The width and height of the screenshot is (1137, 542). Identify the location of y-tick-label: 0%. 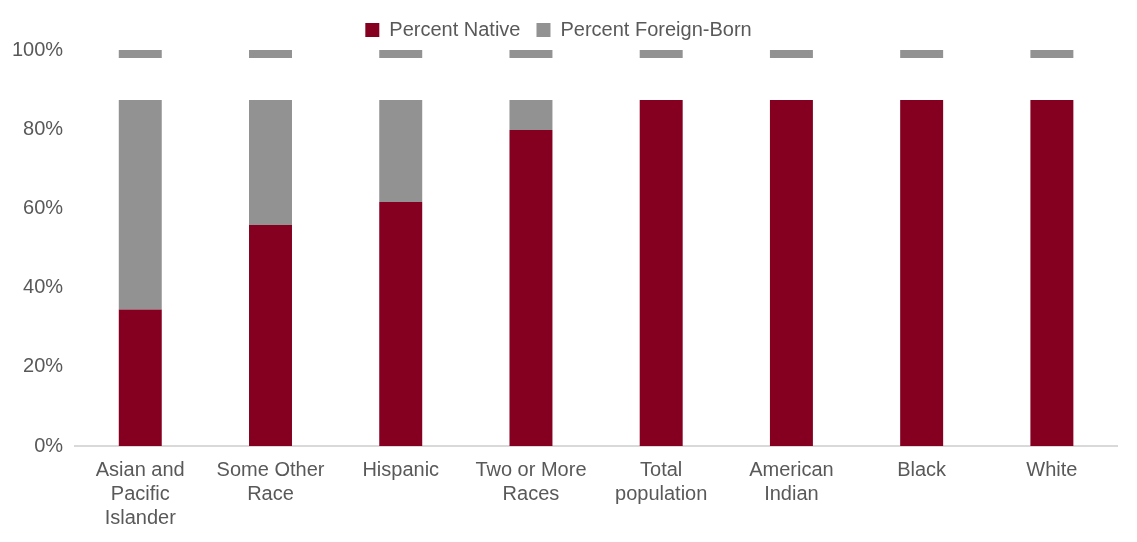
(49, 444).